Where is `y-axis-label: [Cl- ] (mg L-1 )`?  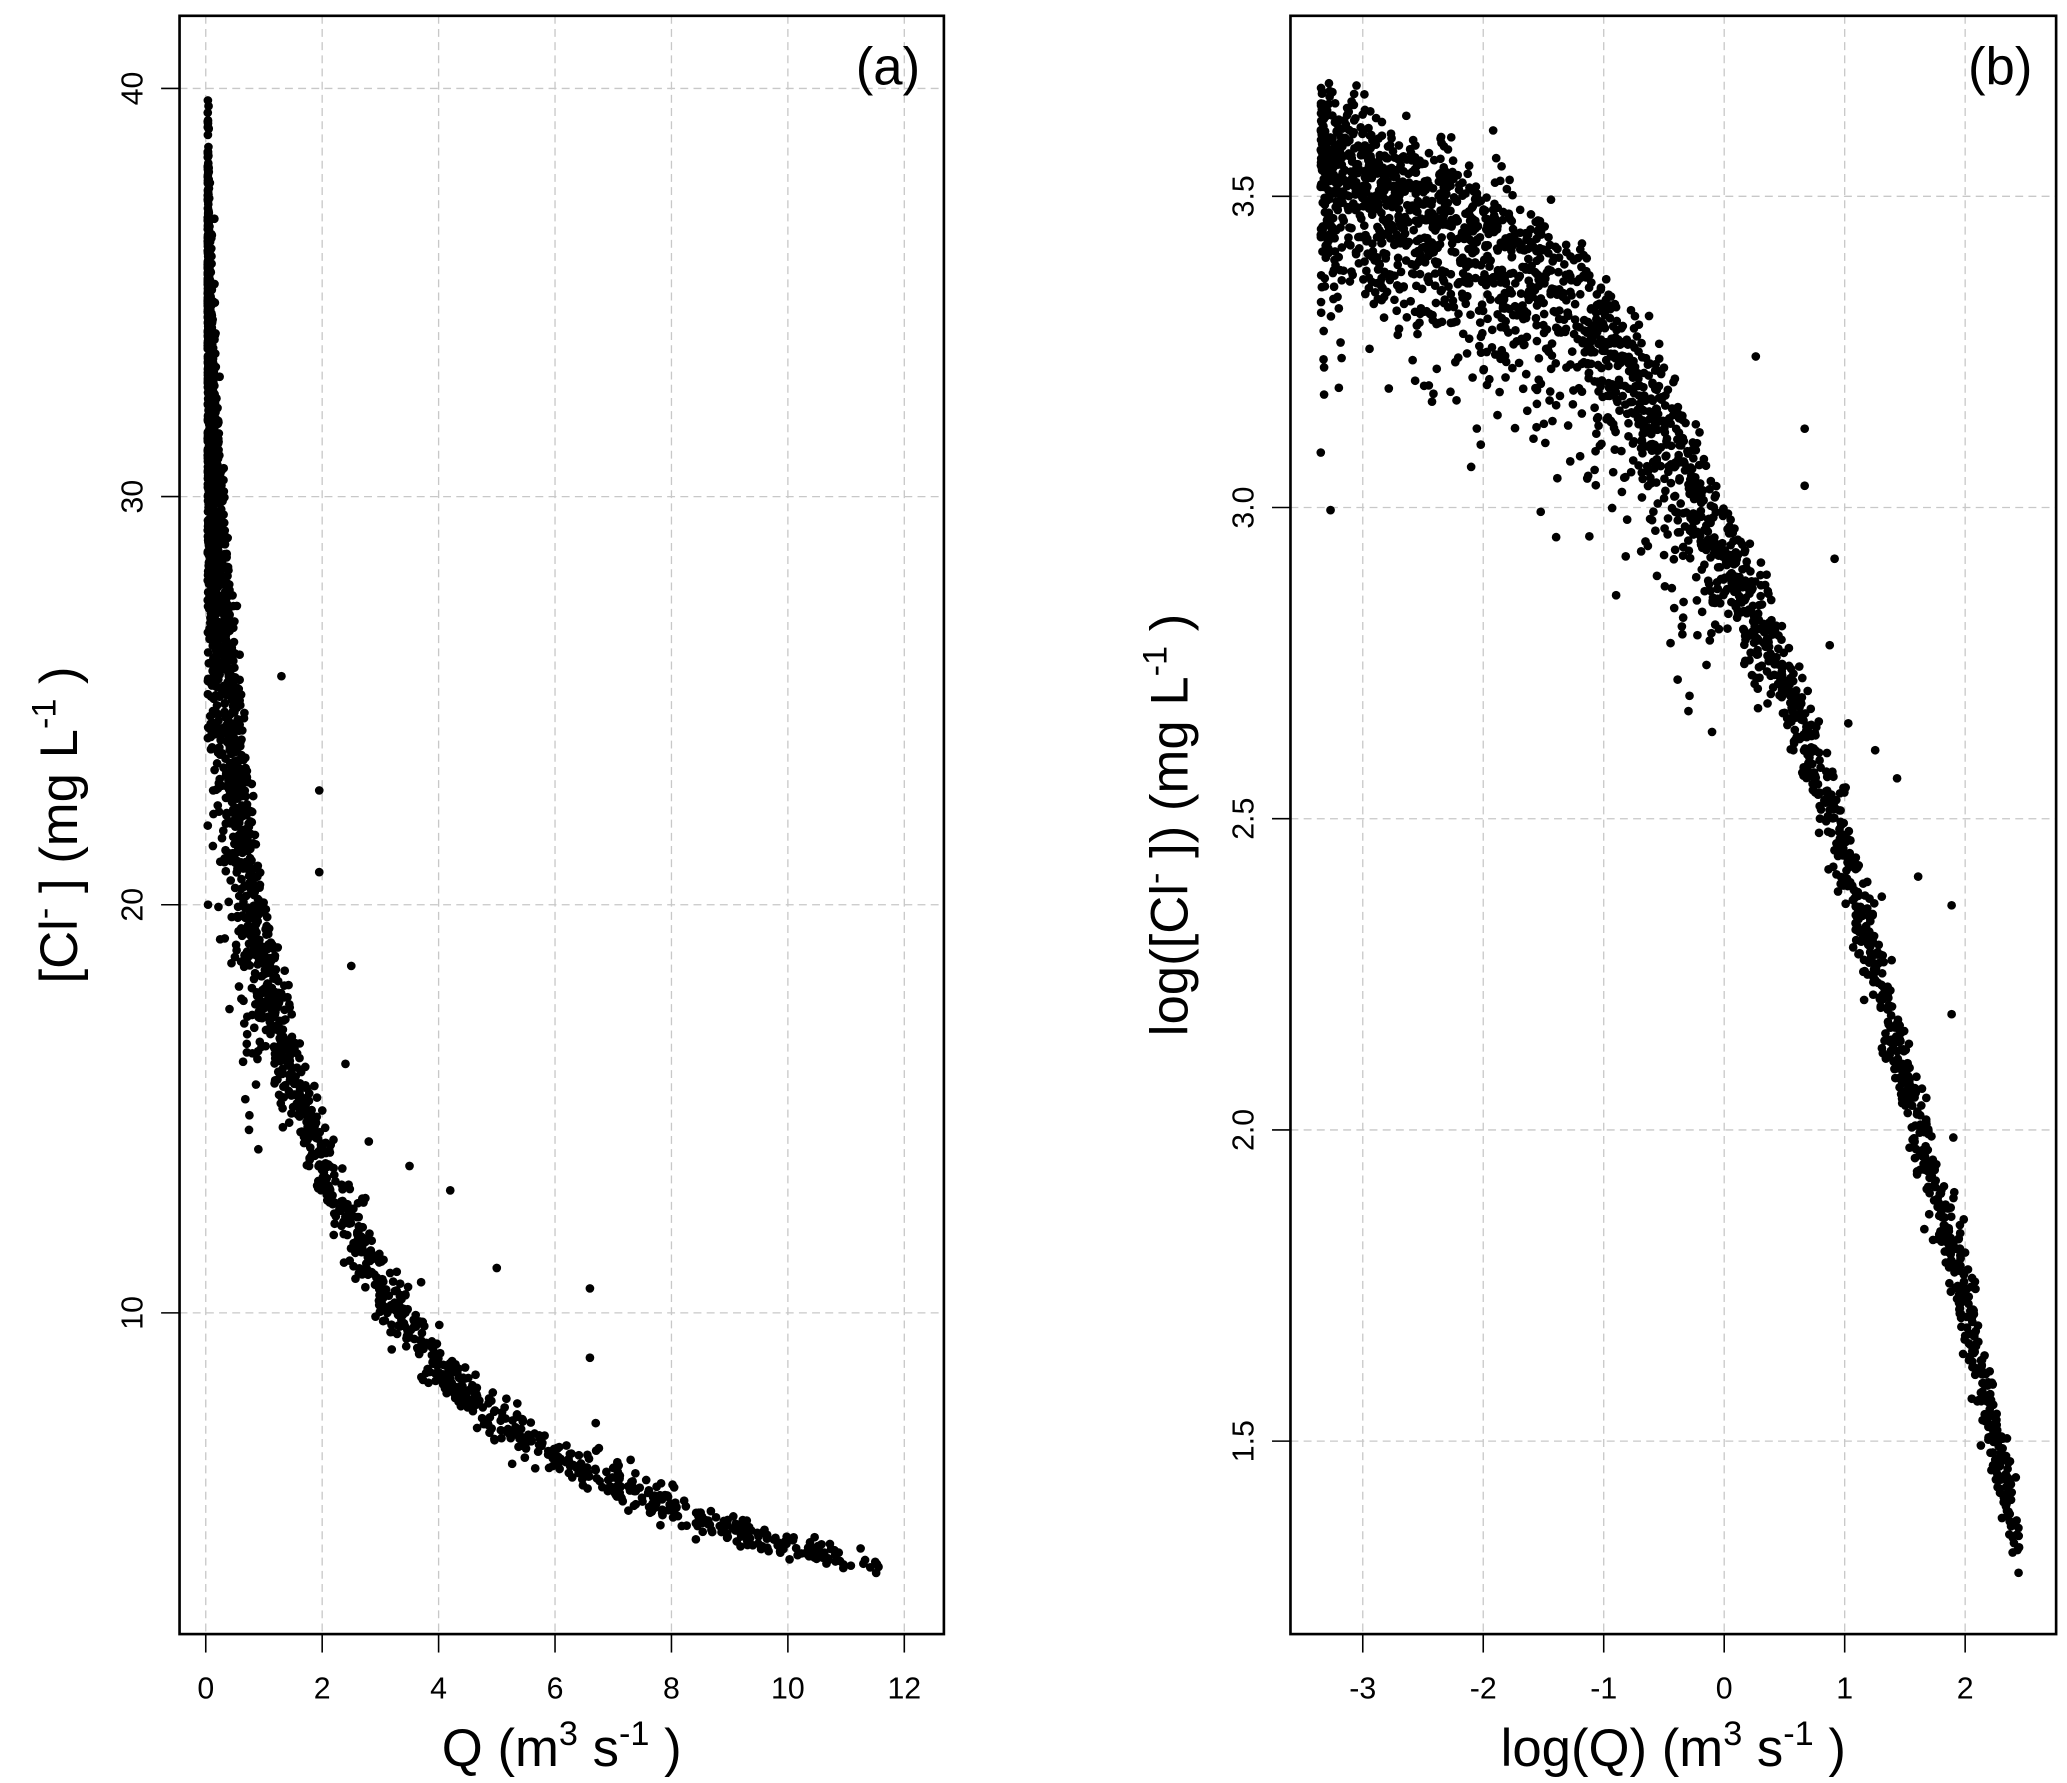 y-axis-label: [Cl- ] (mg L-1 ) is located at coordinates (57, 824).